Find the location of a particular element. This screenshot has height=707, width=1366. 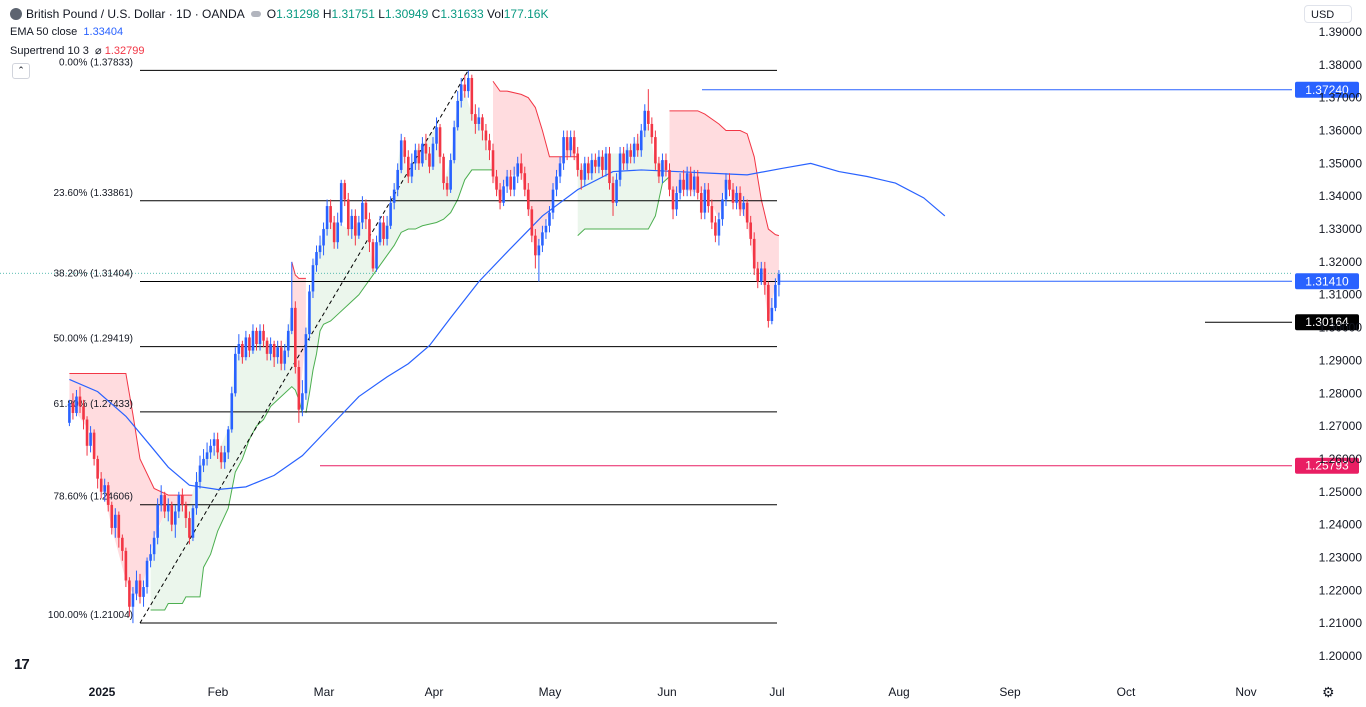

symbol-title: British Pound / U.S. Dollar · 1D · OANDA is located at coordinates (135, 14).